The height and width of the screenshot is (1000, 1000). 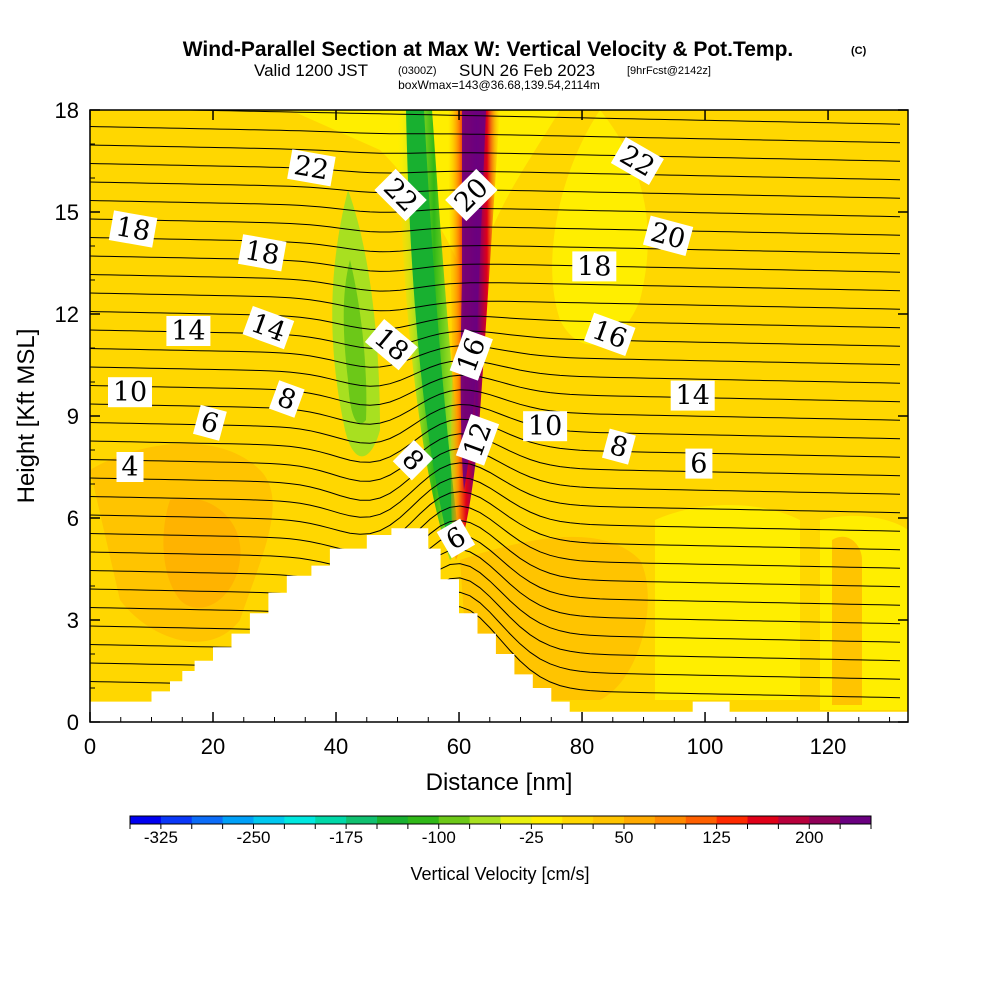 I want to click on colorbar-tick-label: -325, so click(x=161, y=837).